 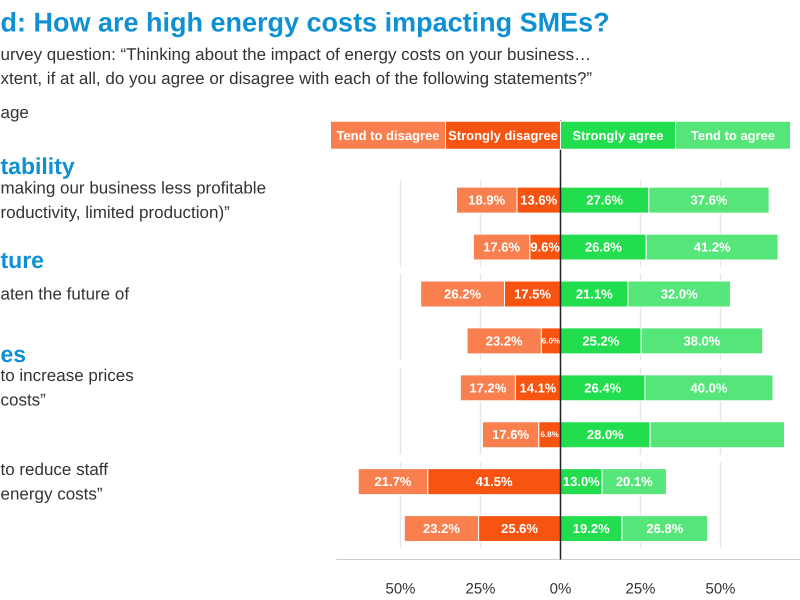 What do you see at coordinates (305, 22) in the screenshot?
I see `chart-title: d: How are high energy costs impacting SMEs?` at bounding box center [305, 22].